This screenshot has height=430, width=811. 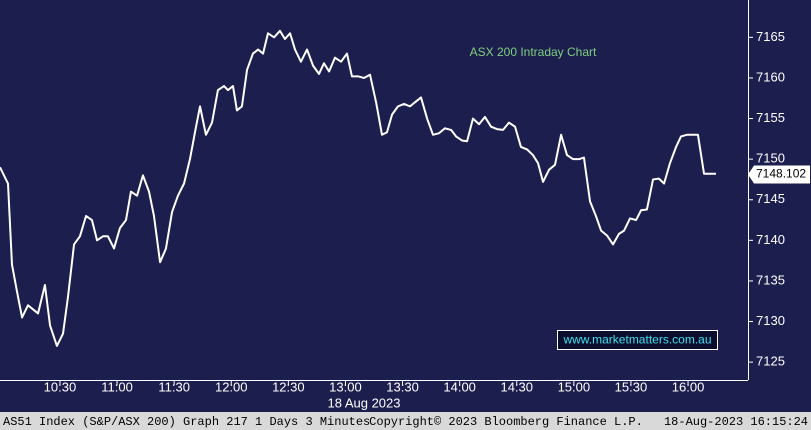 I want to click on x-tick-label: 14:30, so click(x=516, y=386).